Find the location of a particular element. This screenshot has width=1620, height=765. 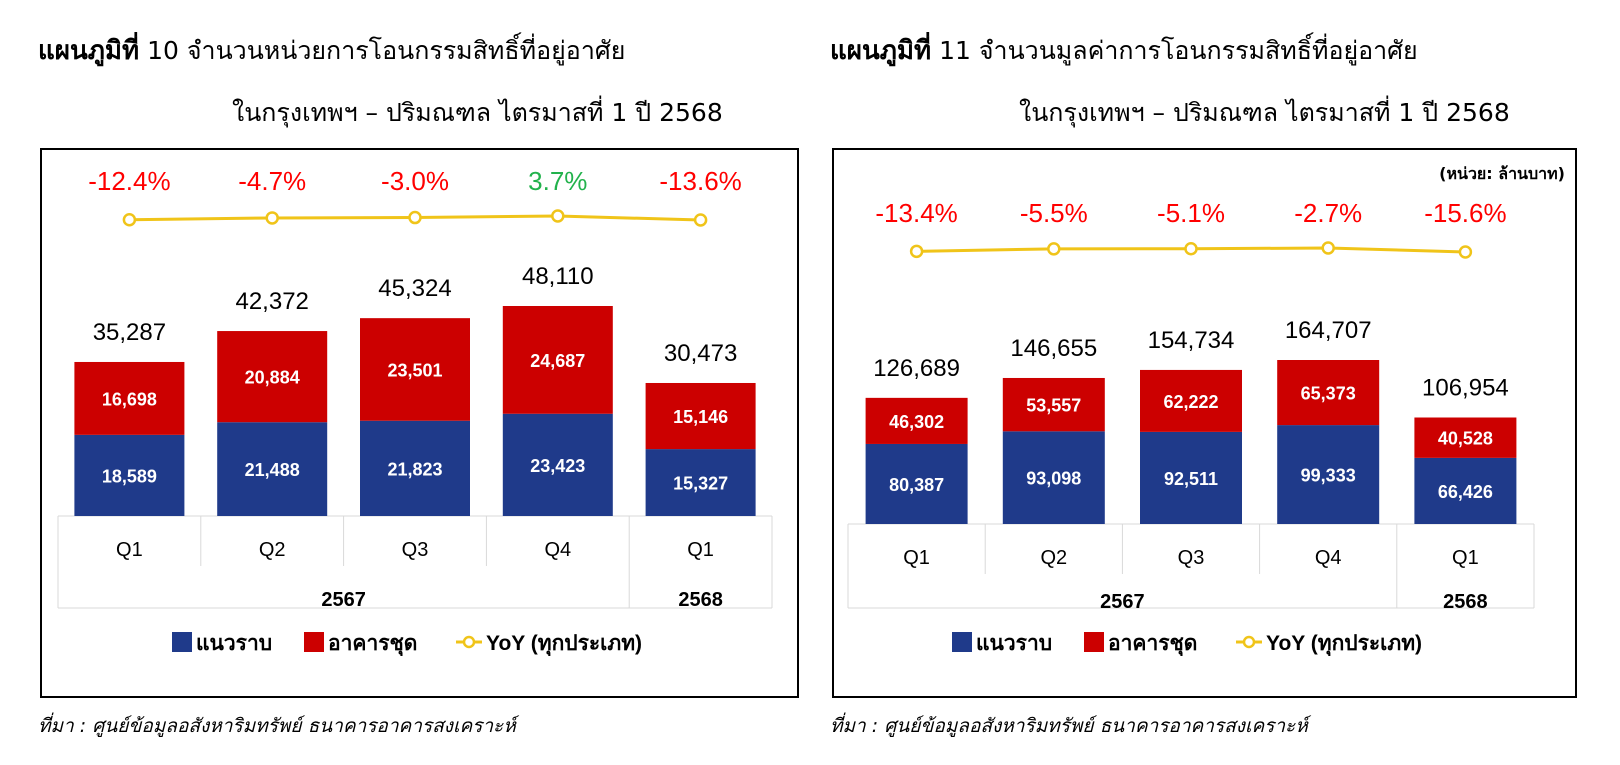

data-label-condo: 23,501 is located at coordinates (414, 370).